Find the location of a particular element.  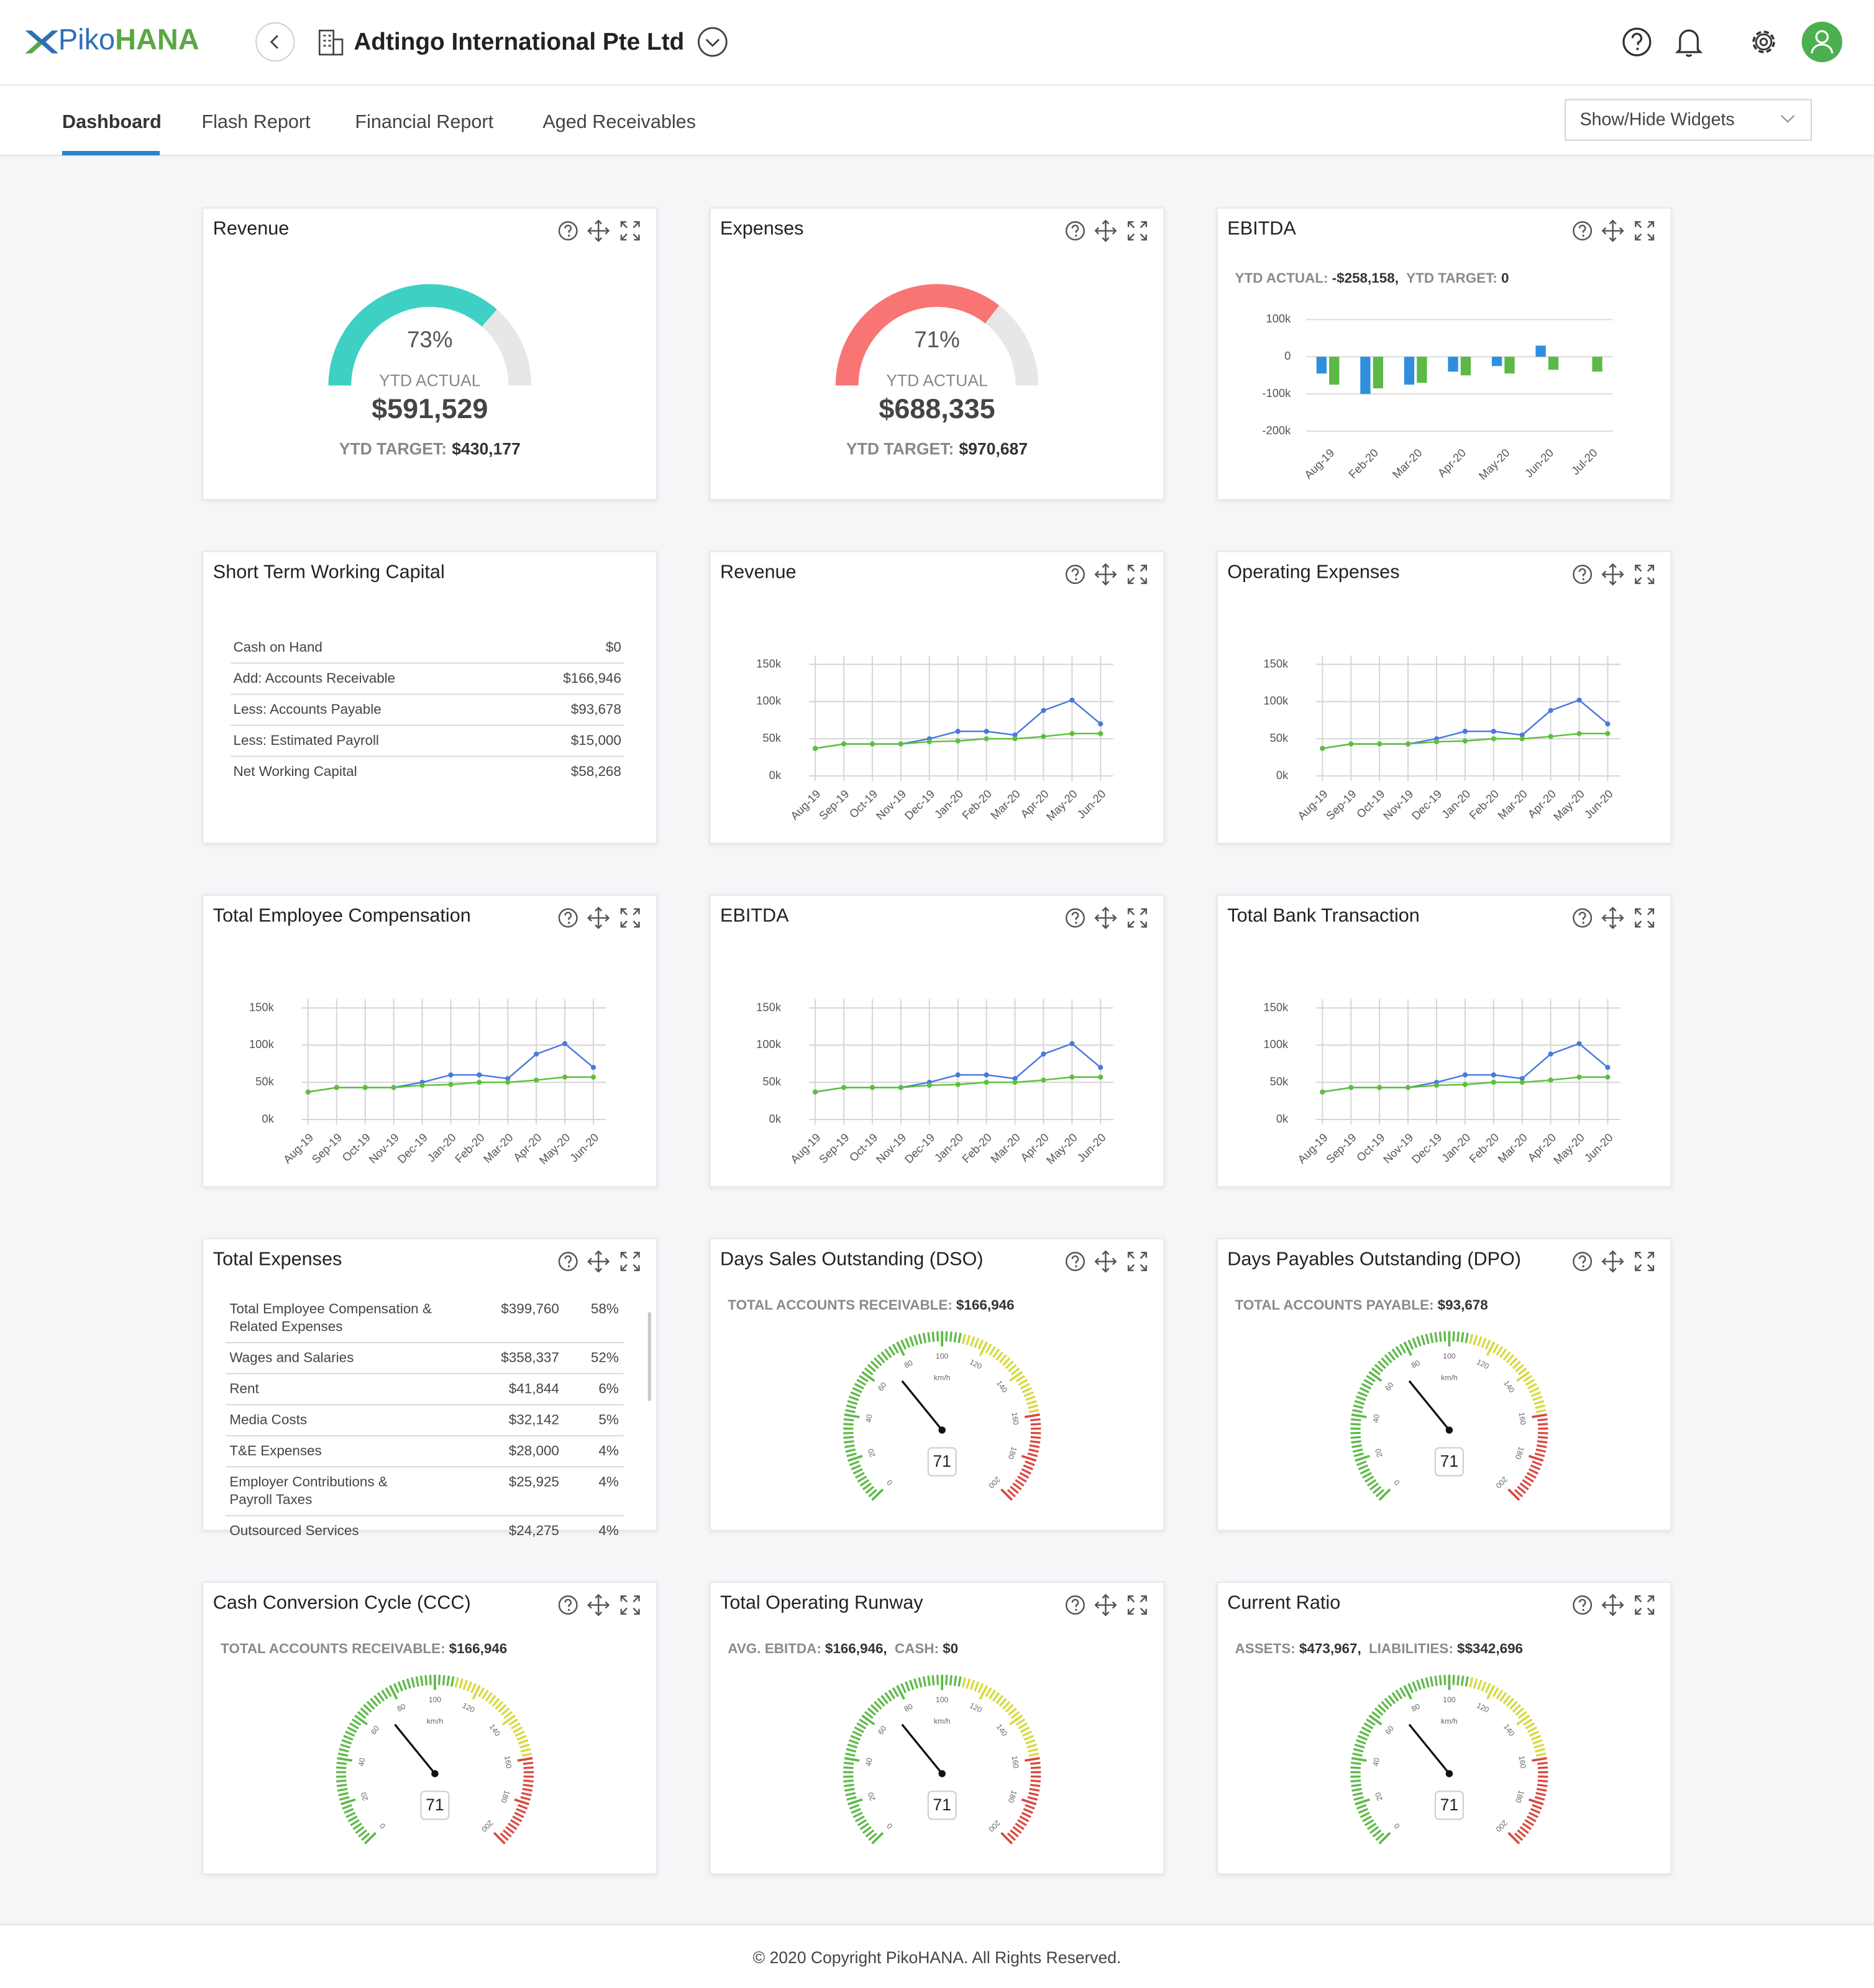

user-avatar is located at coordinates (1821, 42).